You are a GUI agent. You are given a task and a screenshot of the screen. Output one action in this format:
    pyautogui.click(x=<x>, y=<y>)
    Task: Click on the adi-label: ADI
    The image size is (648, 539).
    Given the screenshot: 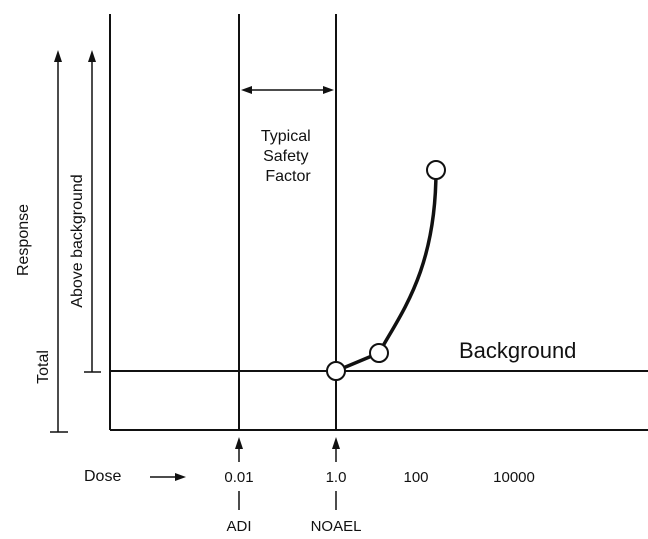 What is the action you would take?
    pyautogui.click(x=238, y=526)
    